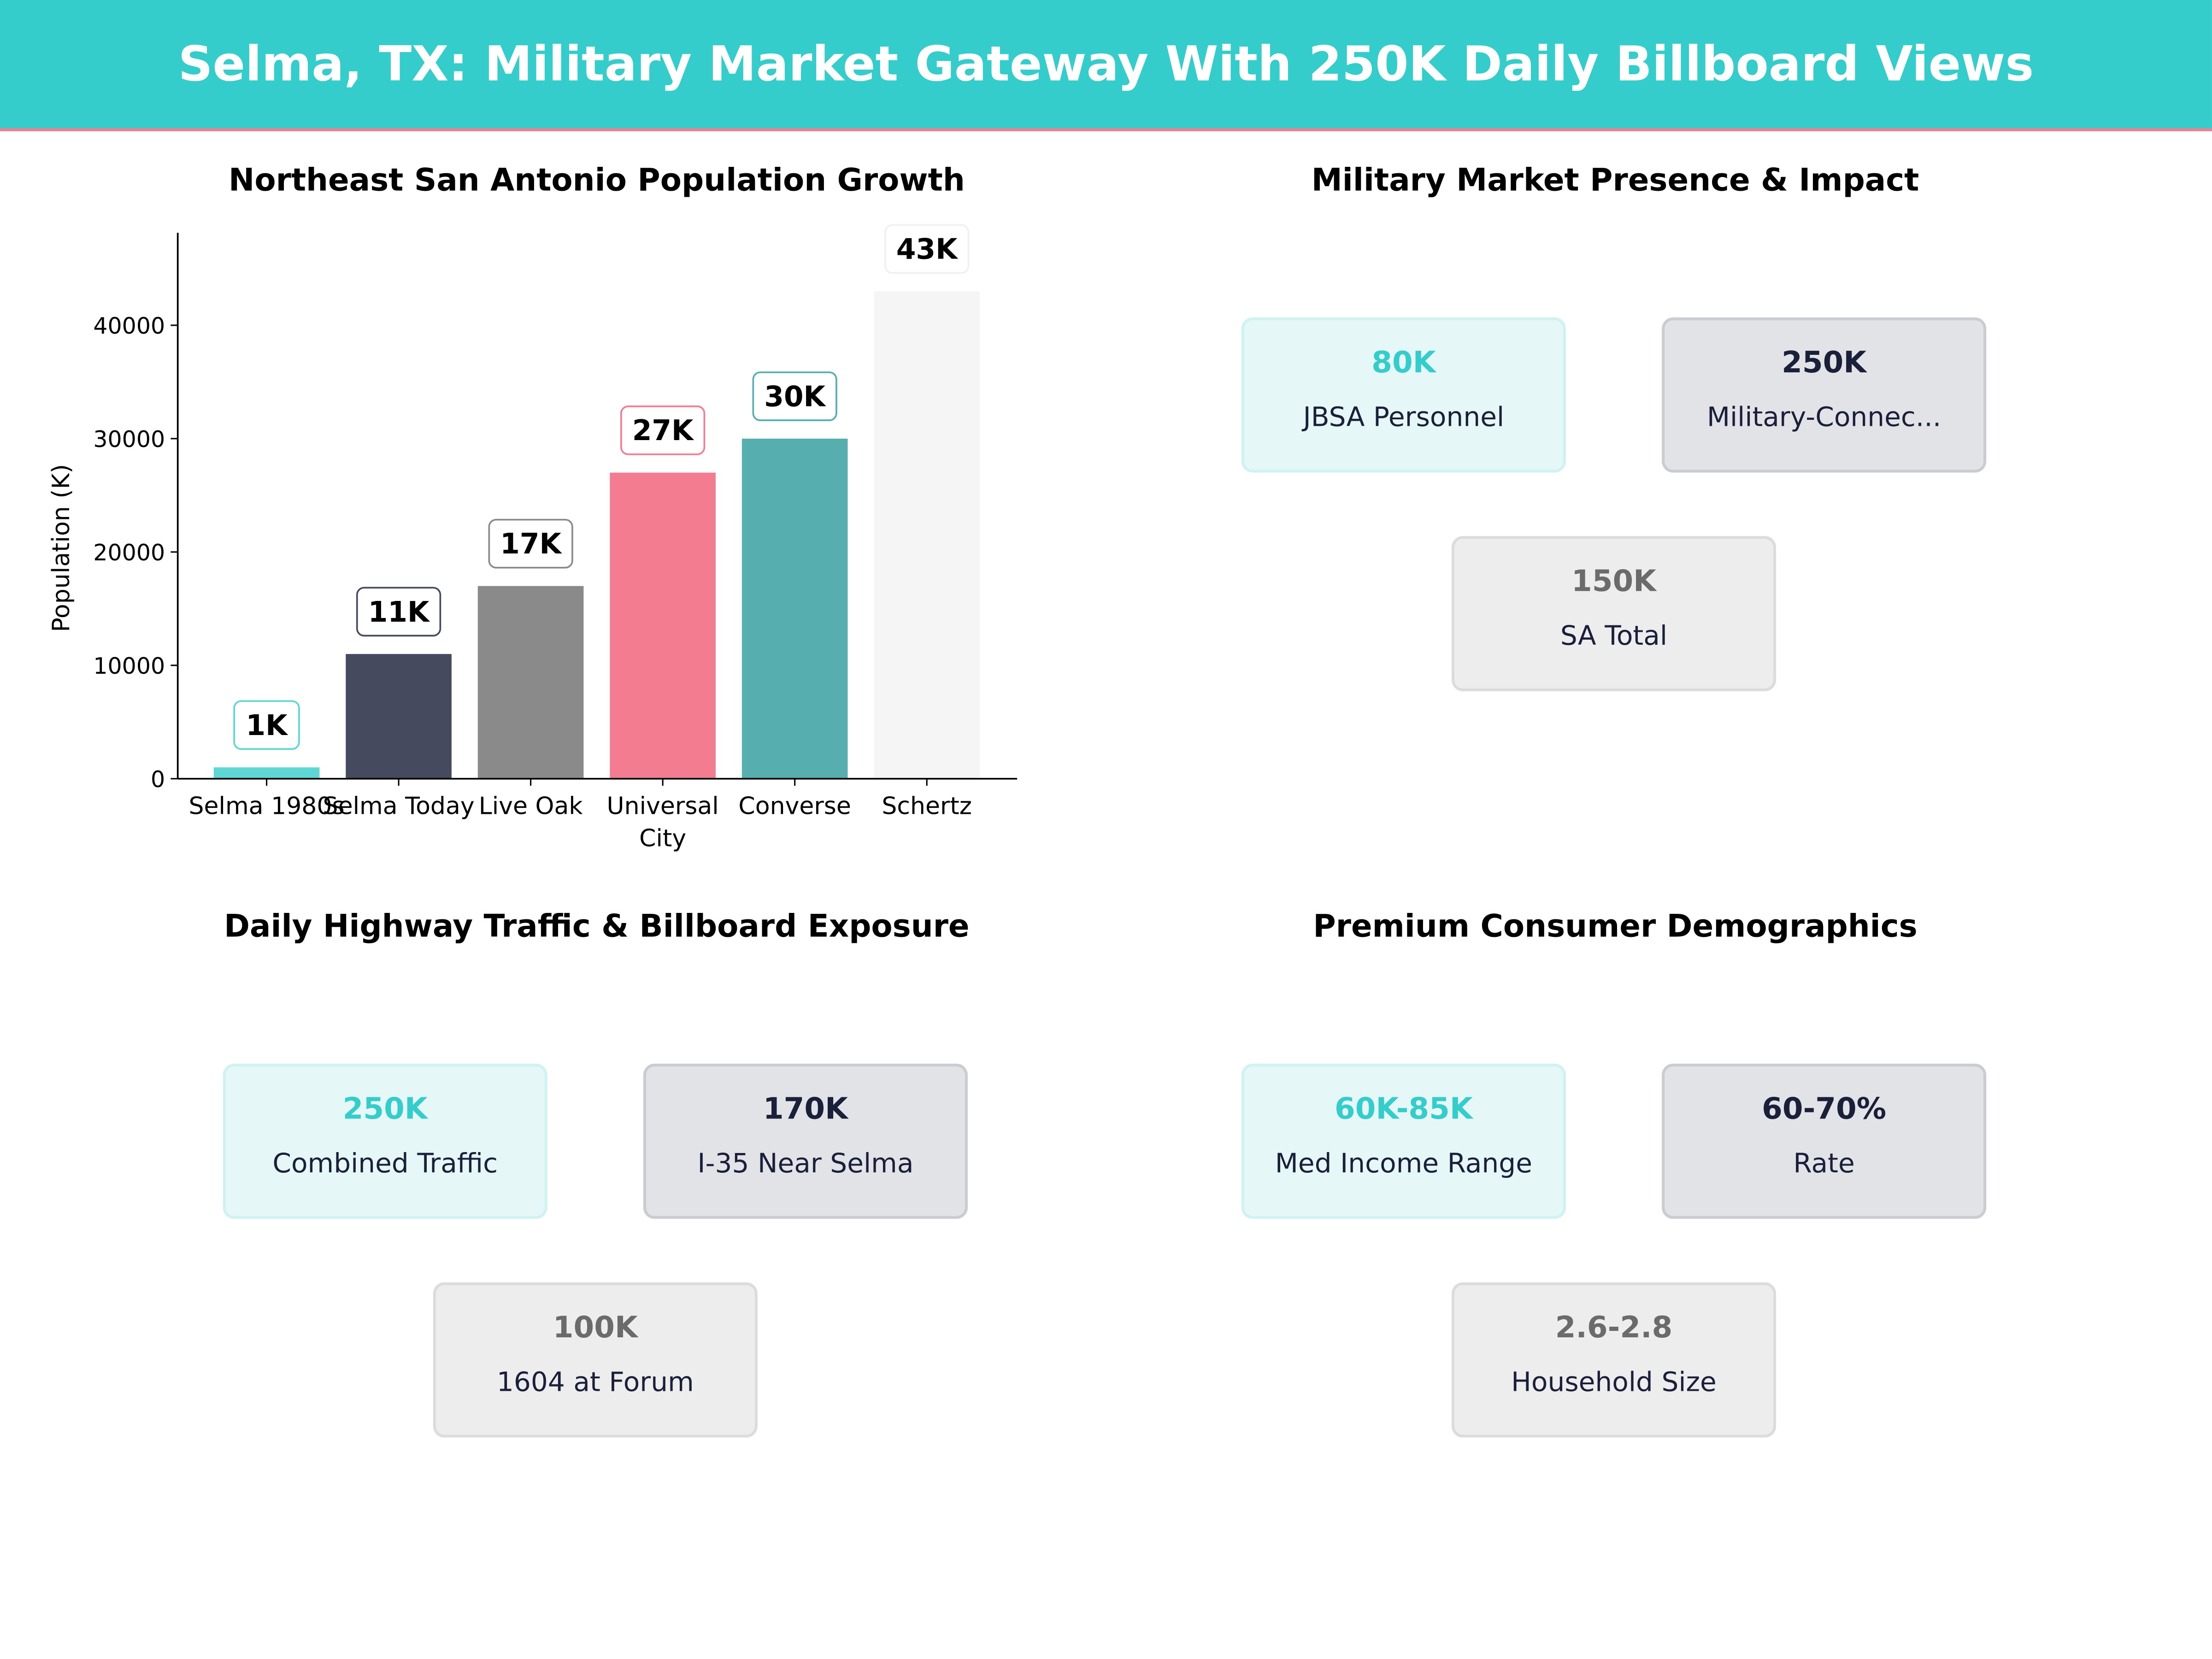  What do you see at coordinates (61, 548) in the screenshot?
I see `y-axis-label: Population (K)` at bounding box center [61, 548].